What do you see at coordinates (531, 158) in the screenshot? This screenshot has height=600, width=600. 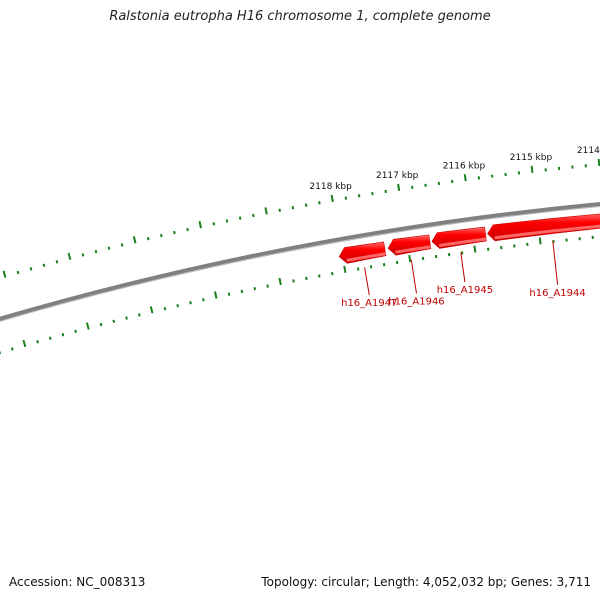 I see `kbp-label: 2115 kbp` at bounding box center [531, 158].